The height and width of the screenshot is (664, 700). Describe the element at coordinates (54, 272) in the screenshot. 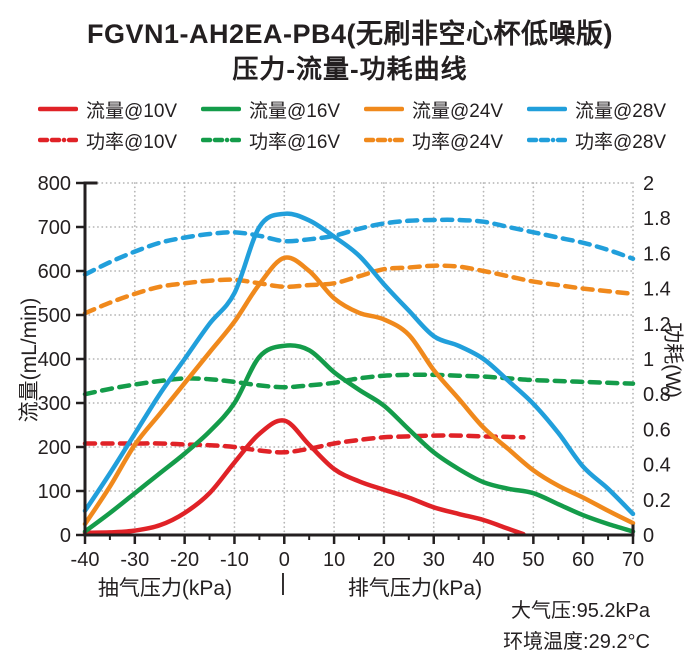

I see `y-tick-label: 600` at that location.